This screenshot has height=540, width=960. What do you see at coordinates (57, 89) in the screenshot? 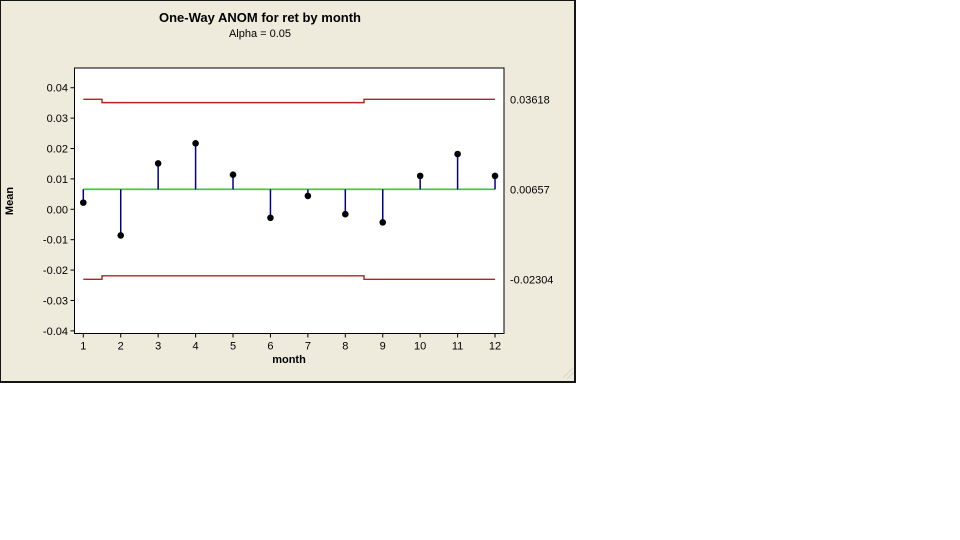
I see `y-axis-tick-label: 0.04` at bounding box center [57, 89].